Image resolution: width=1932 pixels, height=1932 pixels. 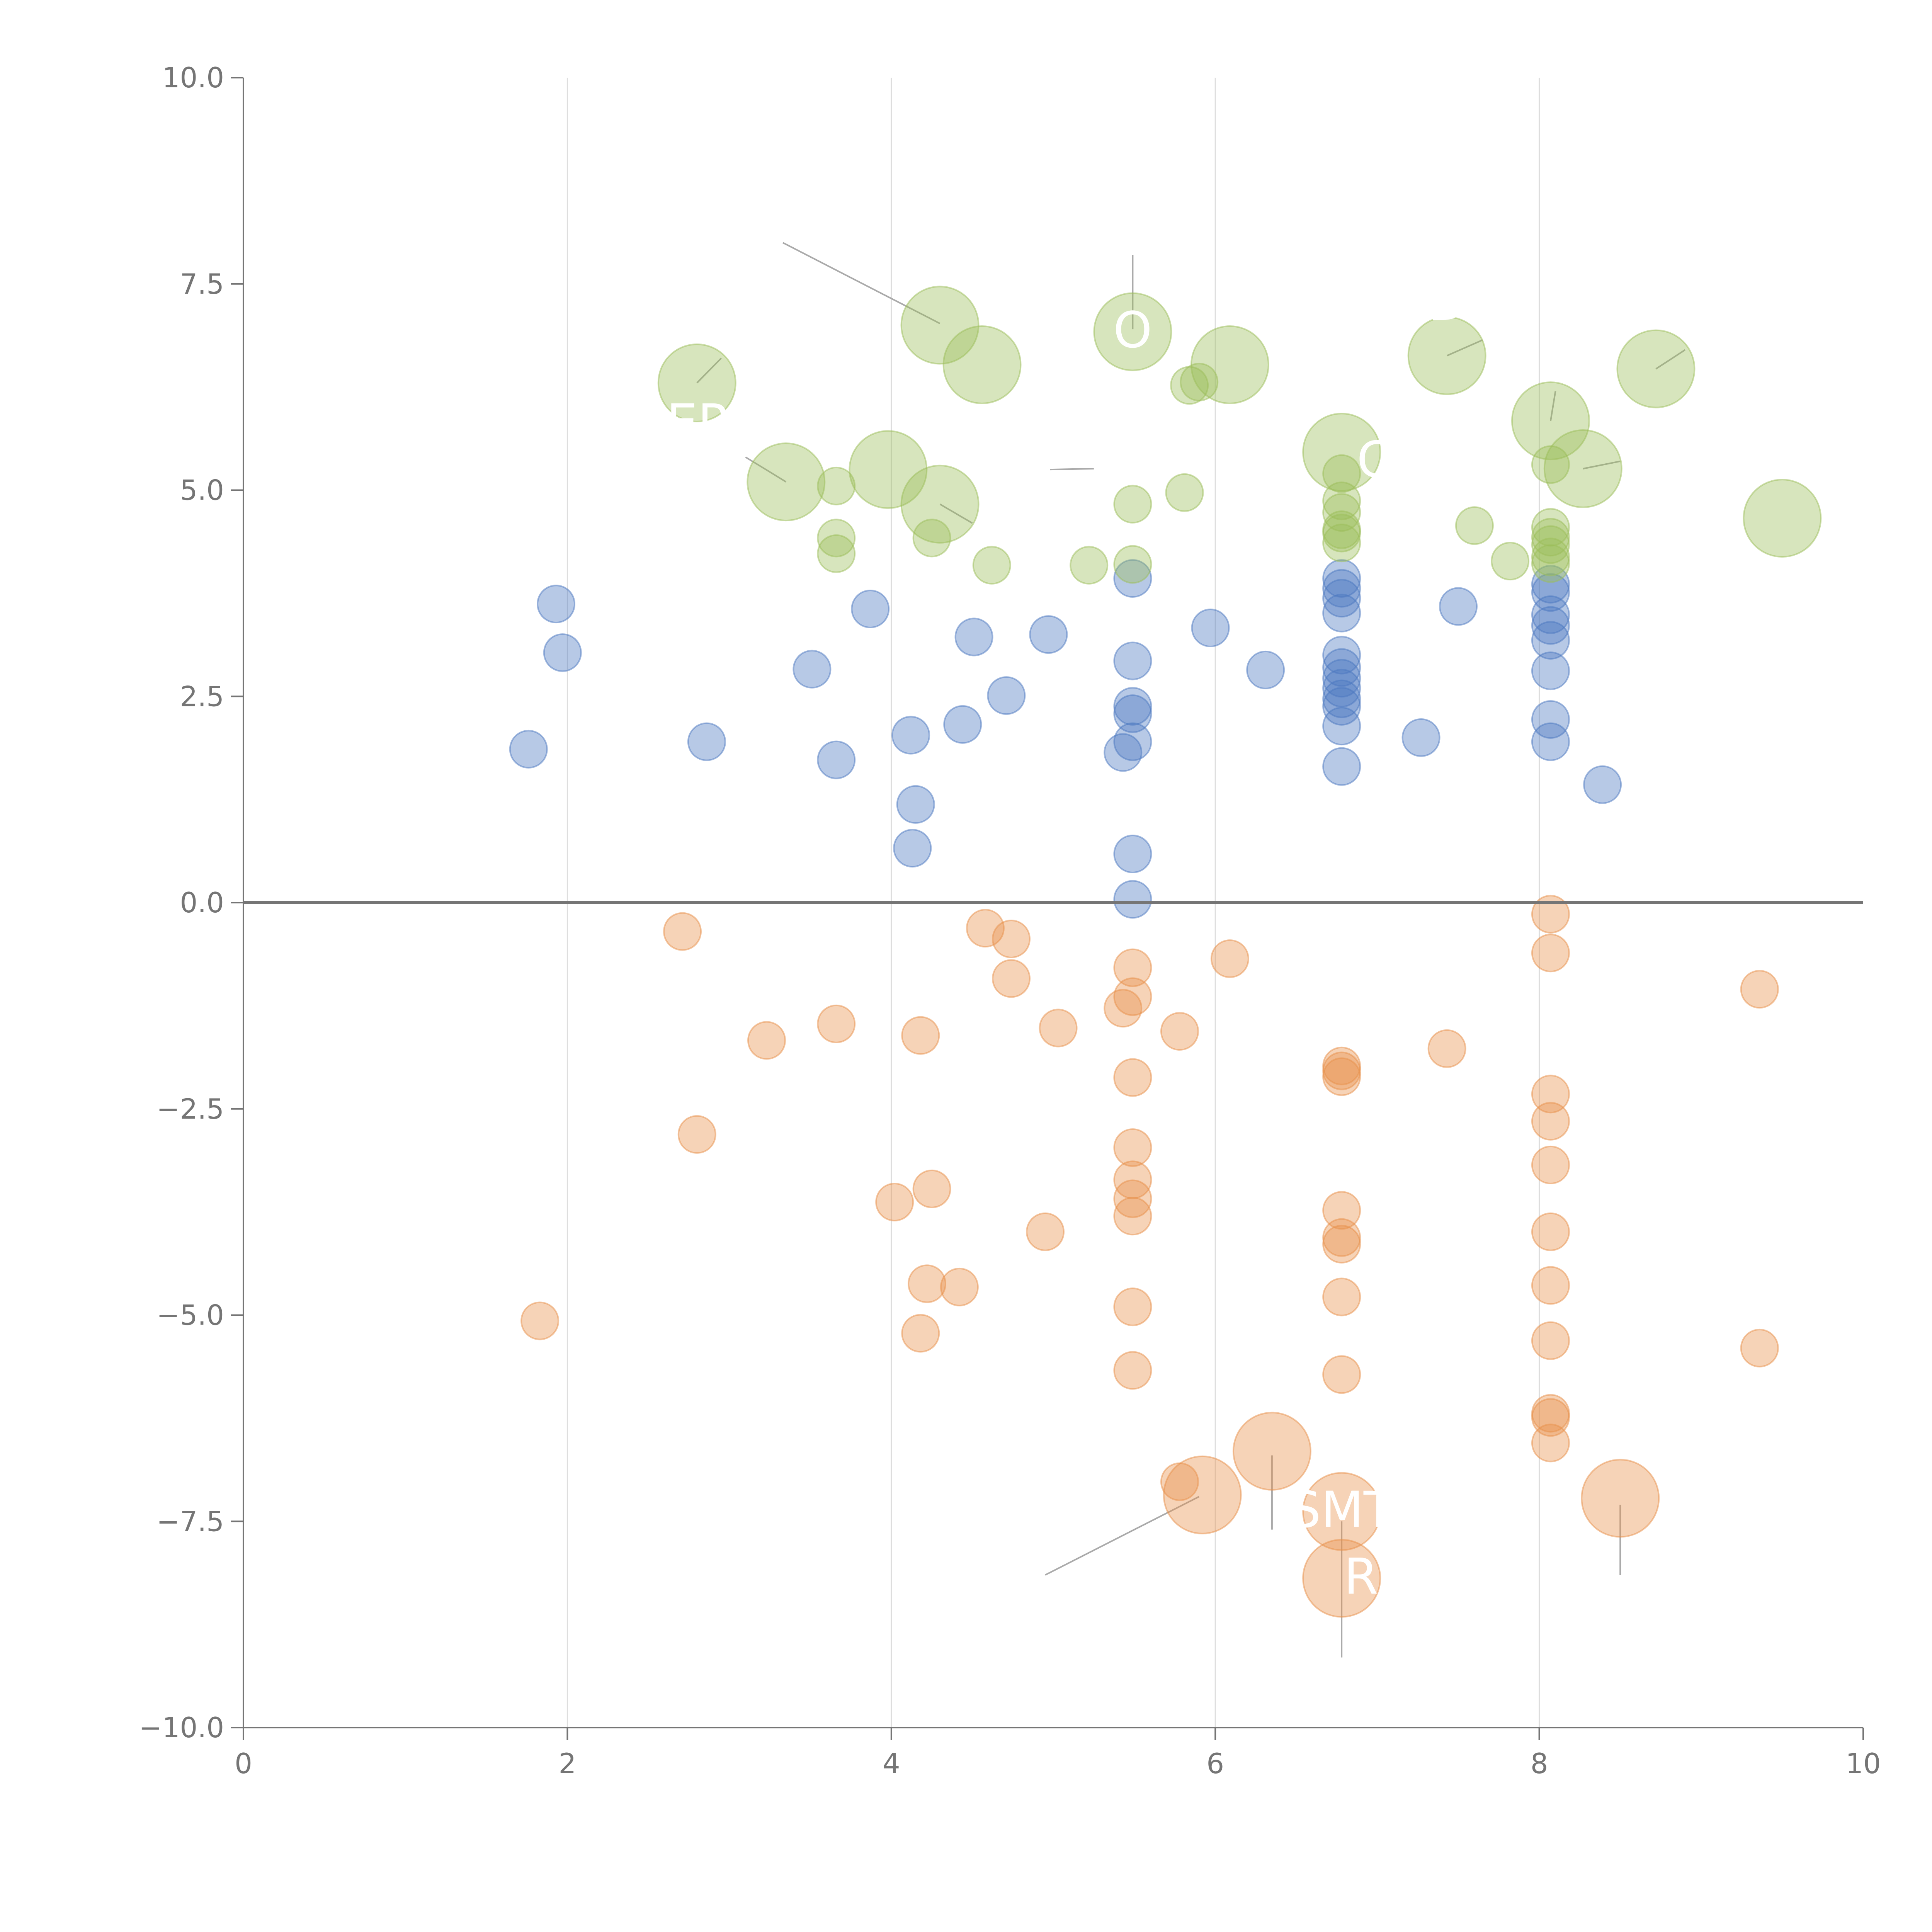 What do you see at coordinates (244, 1764) in the screenshot?
I see `x-tick-label: 0` at bounding box center [244, 1764].